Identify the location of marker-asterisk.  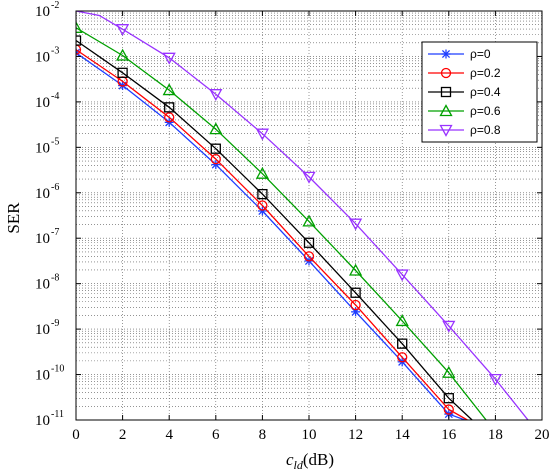
(446, 54).